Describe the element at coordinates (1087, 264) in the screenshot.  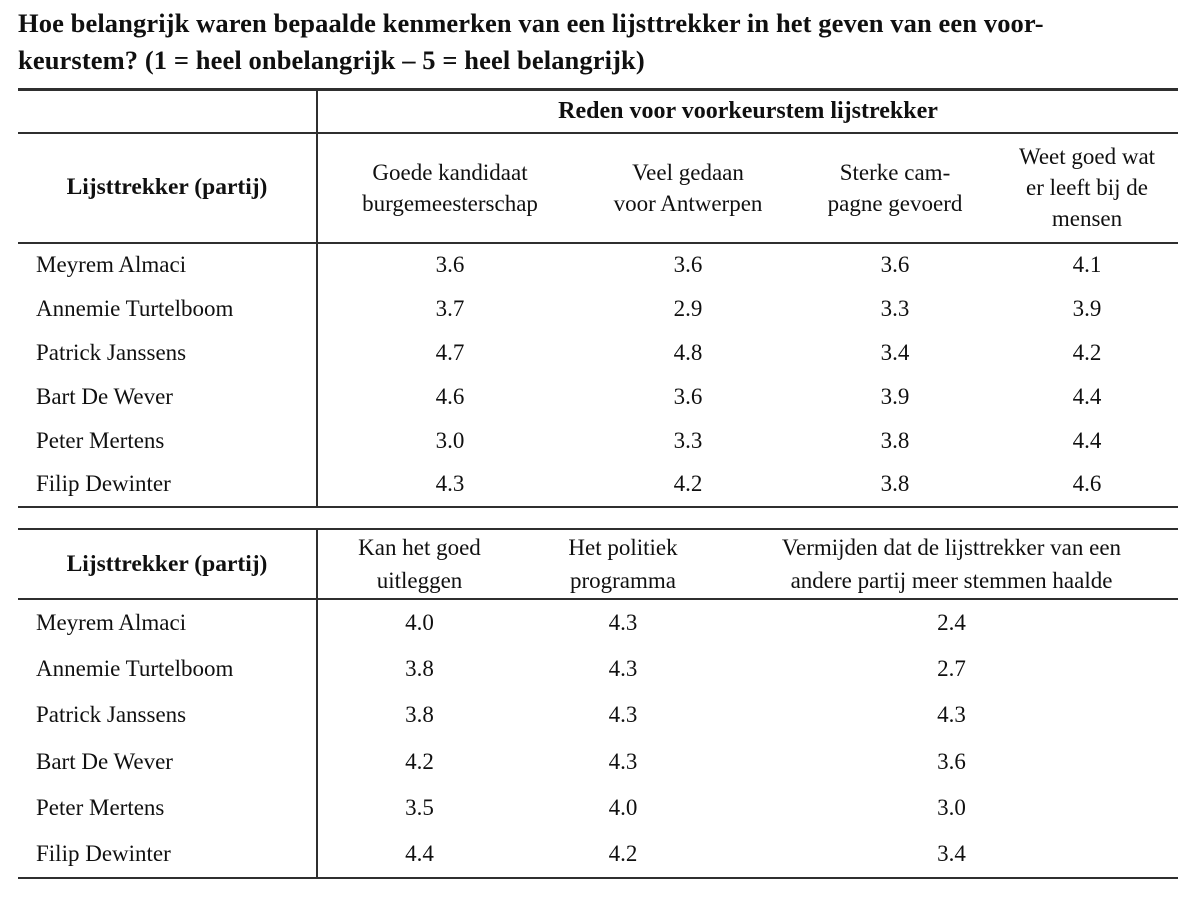
I see `cell-value: 4.1` at that location.